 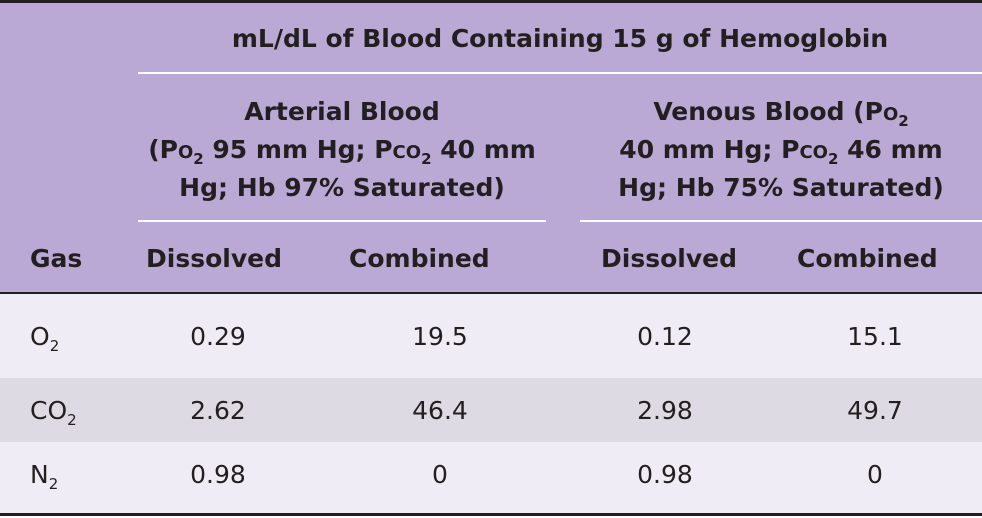 What do you see at coordinates (781, 113) in the screenshot?
I see `venous-header-line-1: Venous Blood (Po2` at bounding box center [781, 113].